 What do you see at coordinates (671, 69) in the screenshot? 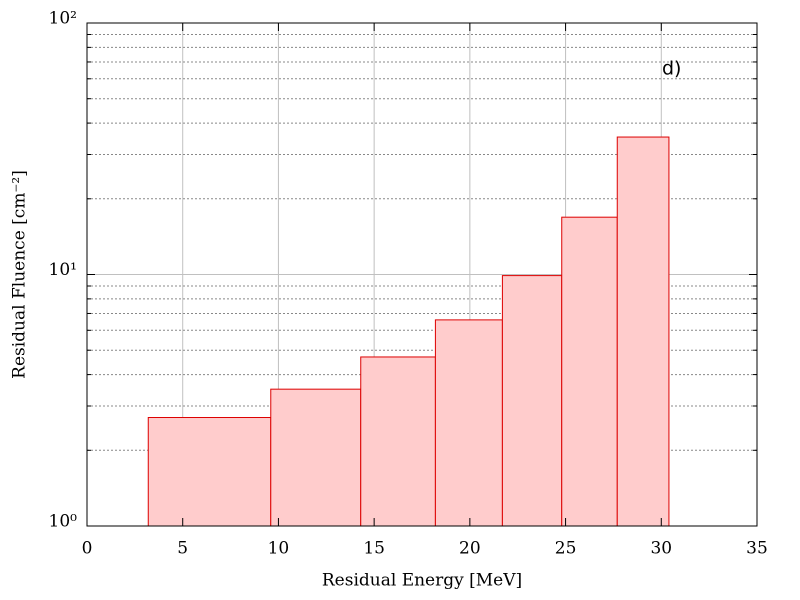
I see `annotation: d)` at bounding box center [671, 69].